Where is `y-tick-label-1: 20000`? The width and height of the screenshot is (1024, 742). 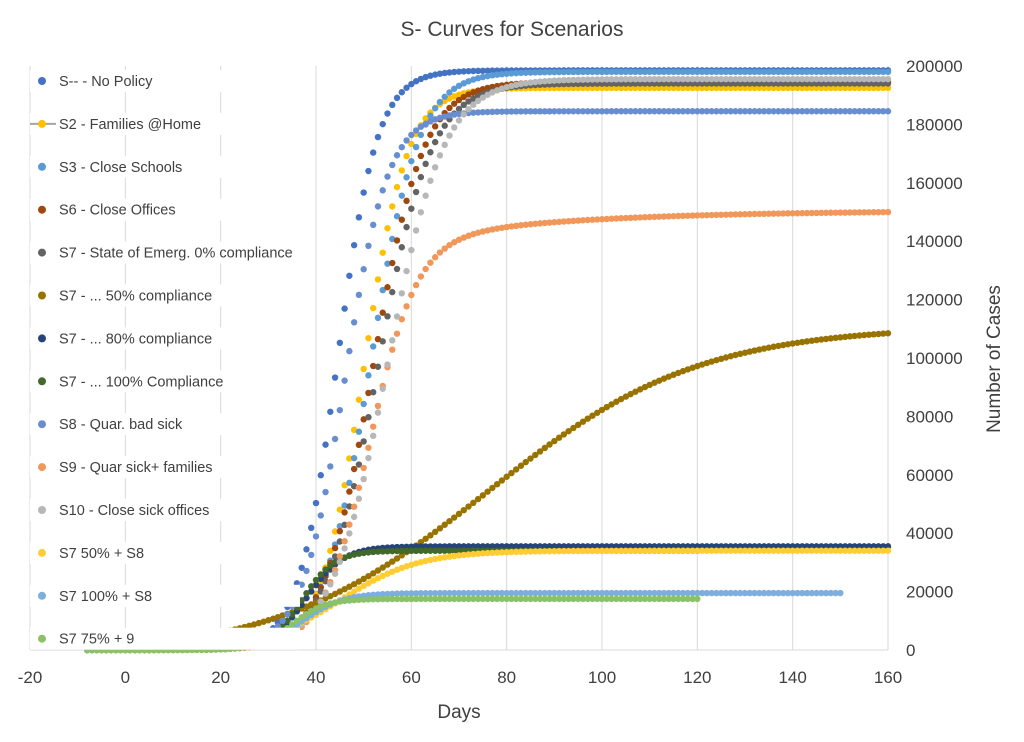 y-tick-label-1: 20000 is located at coordinates (929, 592).